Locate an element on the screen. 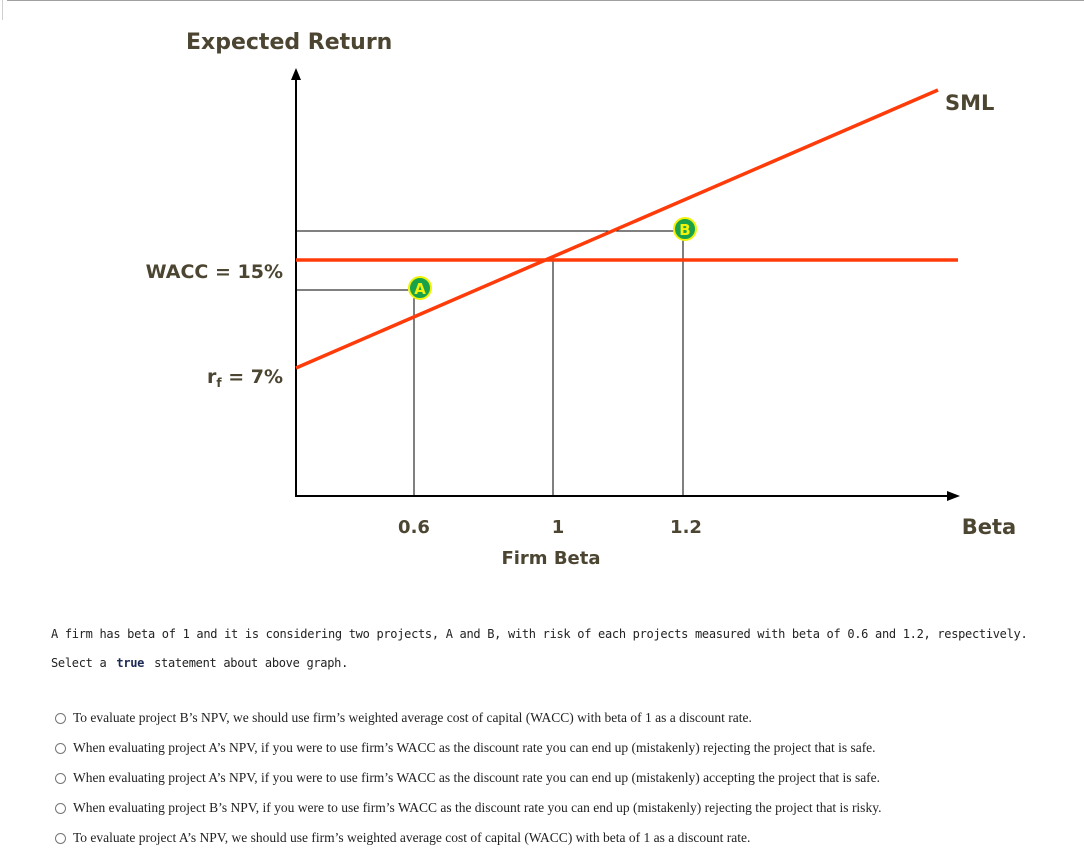 The width and height of the screenshot is (1084, 865). sml-label: SML is located at coordinates (969, 103).